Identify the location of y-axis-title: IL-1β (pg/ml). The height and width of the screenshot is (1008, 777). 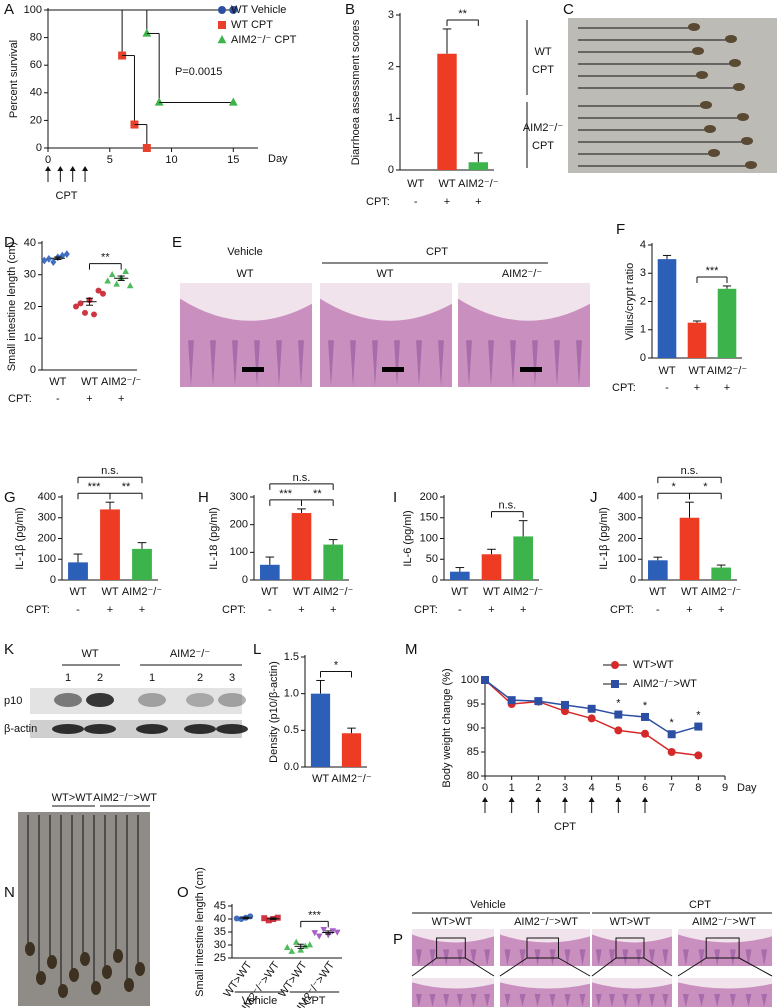
(20, 538).